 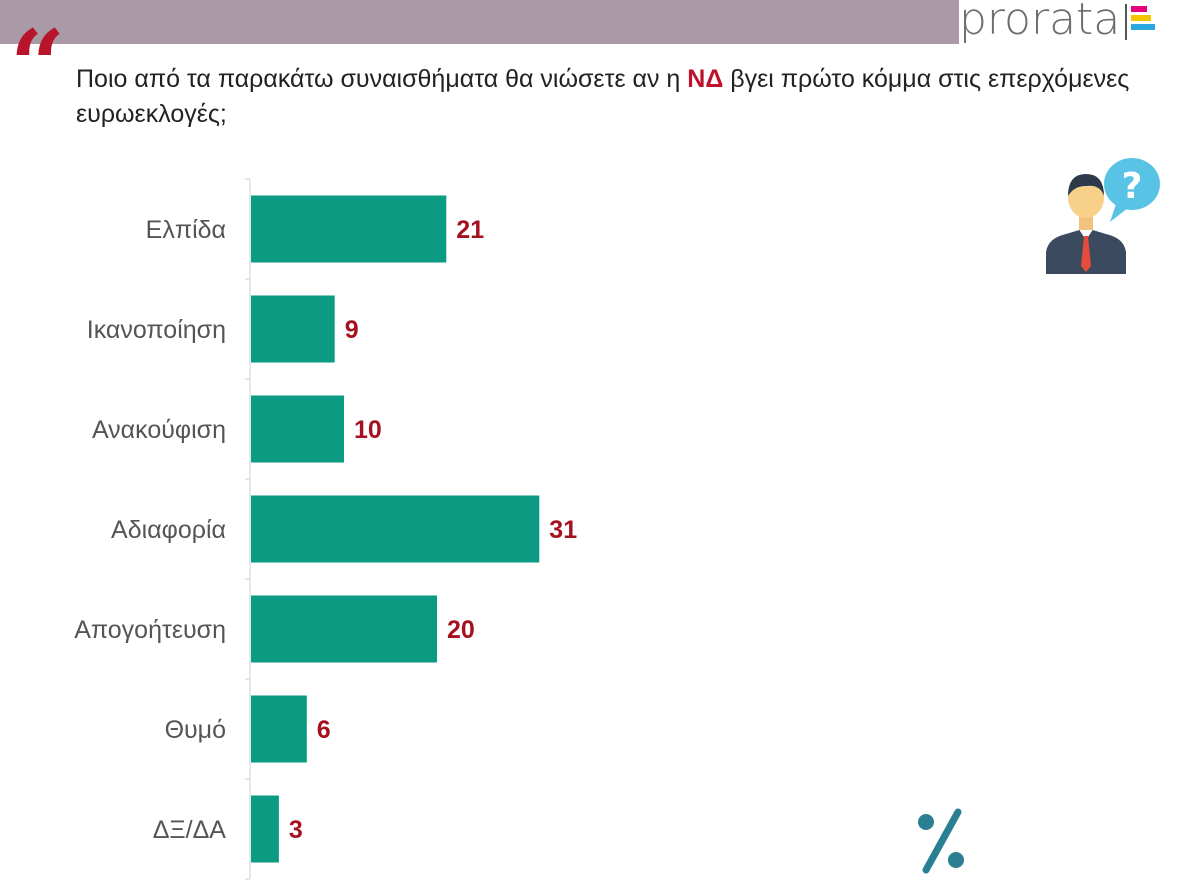 What do you see at coordinates (1103, 216) in the screenshot?
I see `person-question-icon: ?` at bounding box center [1103, 216].